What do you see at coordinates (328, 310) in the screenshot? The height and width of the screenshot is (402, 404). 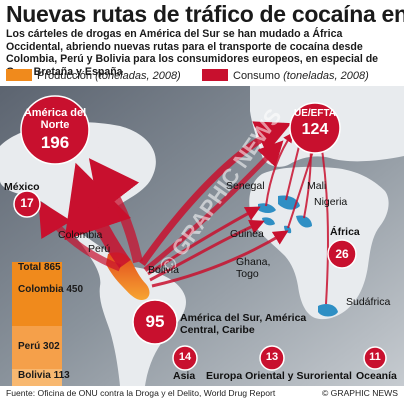 I see `south-africa-area` at bounding box center [328, 310].